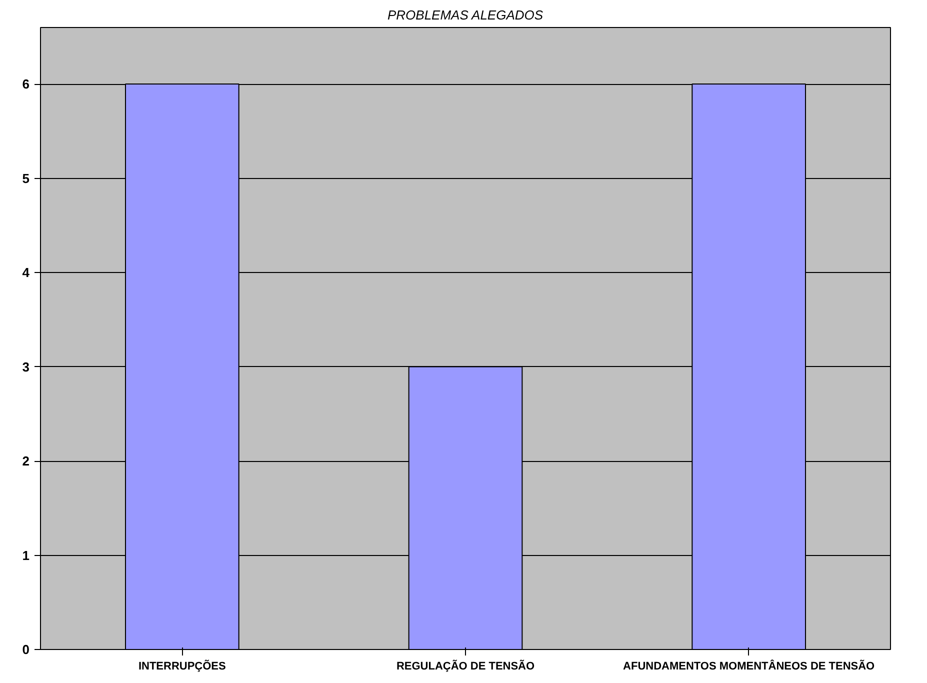  I want to click on y-tick-label: 1, so click(26, 555).